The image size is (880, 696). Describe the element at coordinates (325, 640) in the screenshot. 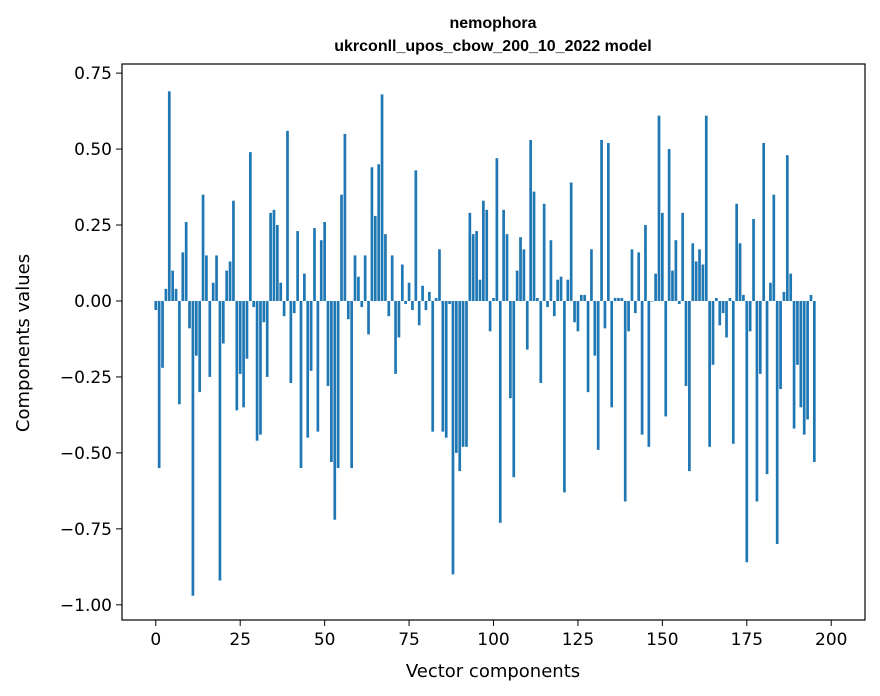

I see `x-tick-label: 50` at that location.